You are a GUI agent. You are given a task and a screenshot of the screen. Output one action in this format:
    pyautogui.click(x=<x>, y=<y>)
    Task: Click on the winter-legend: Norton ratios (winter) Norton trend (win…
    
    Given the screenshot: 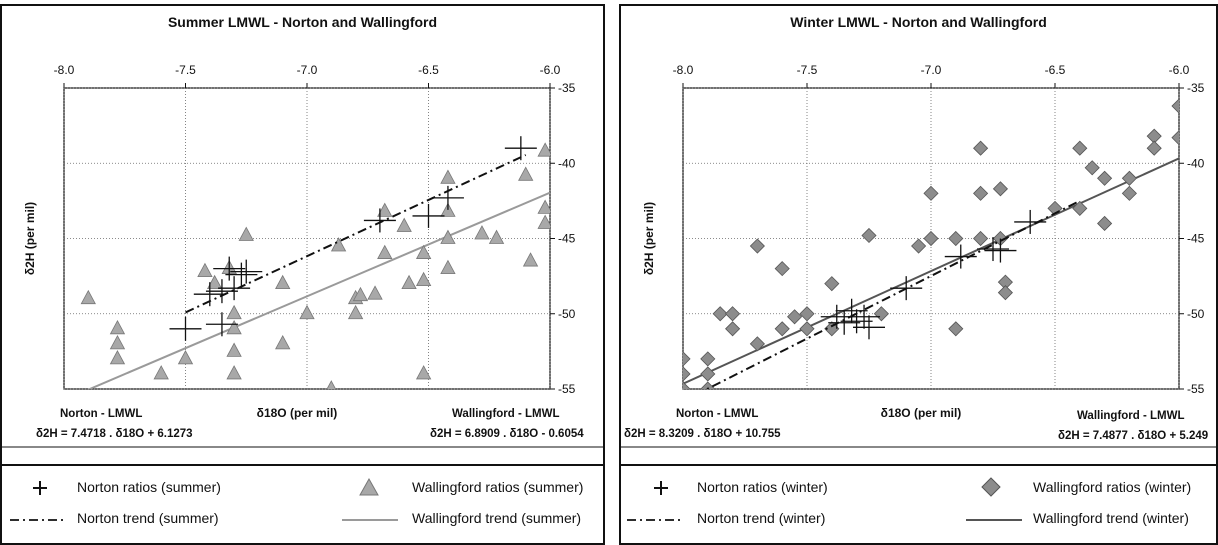 What is the action you would take?
    pyautogui.click(x=918, y=503)
    